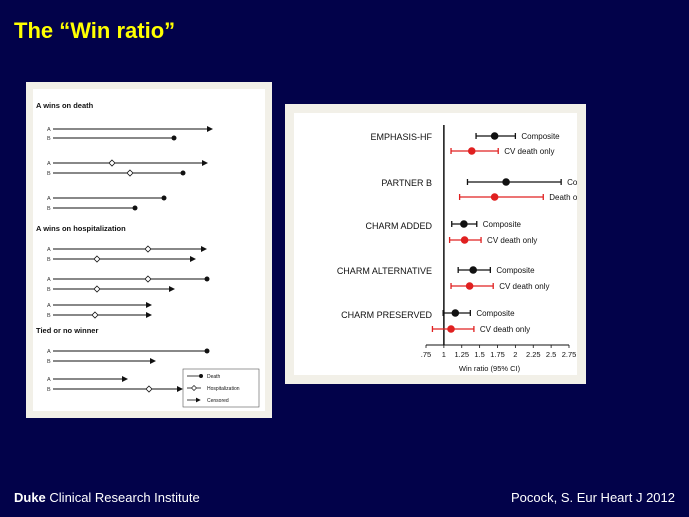 This screenshot has height=517, width=689. Describe the element at coordinates (115, 384) in the screenshot. I see `pair-8: A B` at that location.